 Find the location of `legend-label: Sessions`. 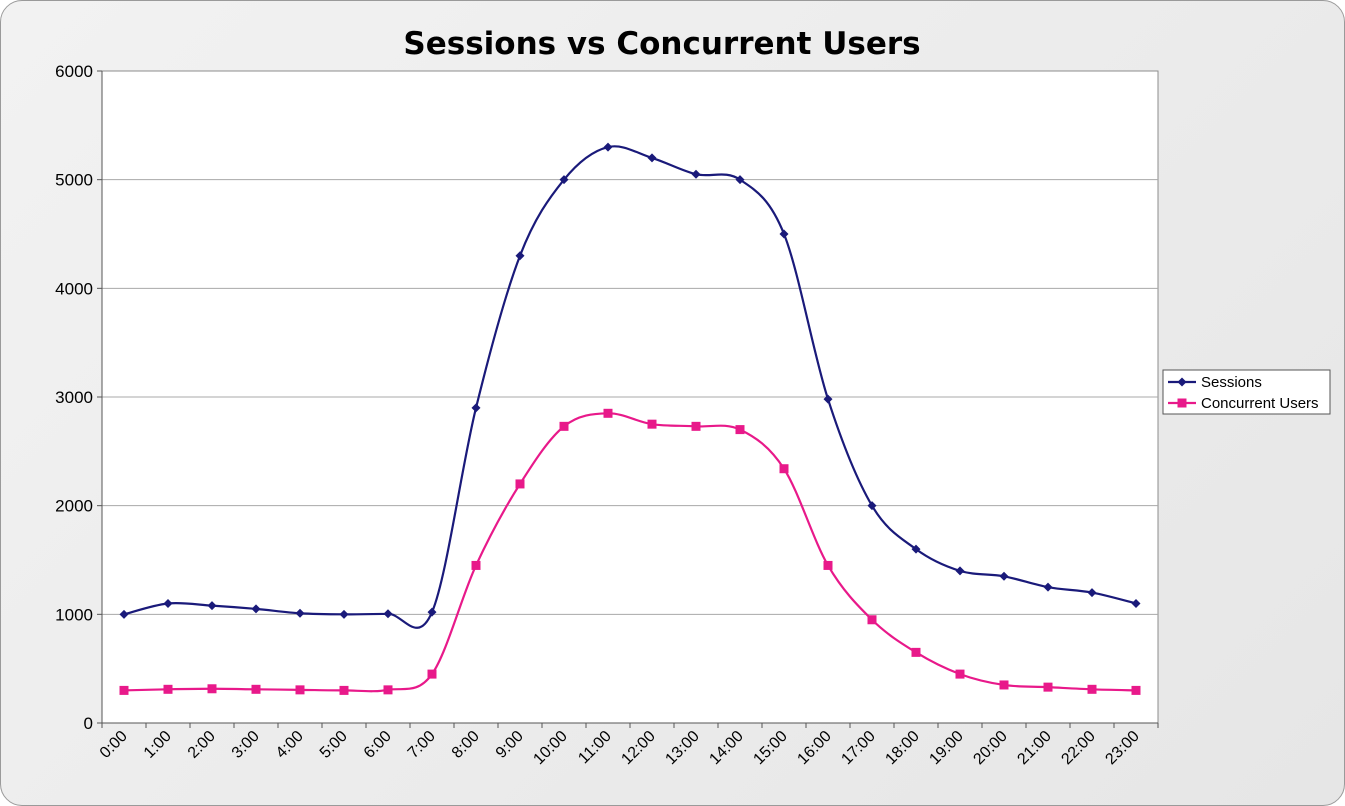

legend-label: Sessions is located at coordinates (1231, 382).